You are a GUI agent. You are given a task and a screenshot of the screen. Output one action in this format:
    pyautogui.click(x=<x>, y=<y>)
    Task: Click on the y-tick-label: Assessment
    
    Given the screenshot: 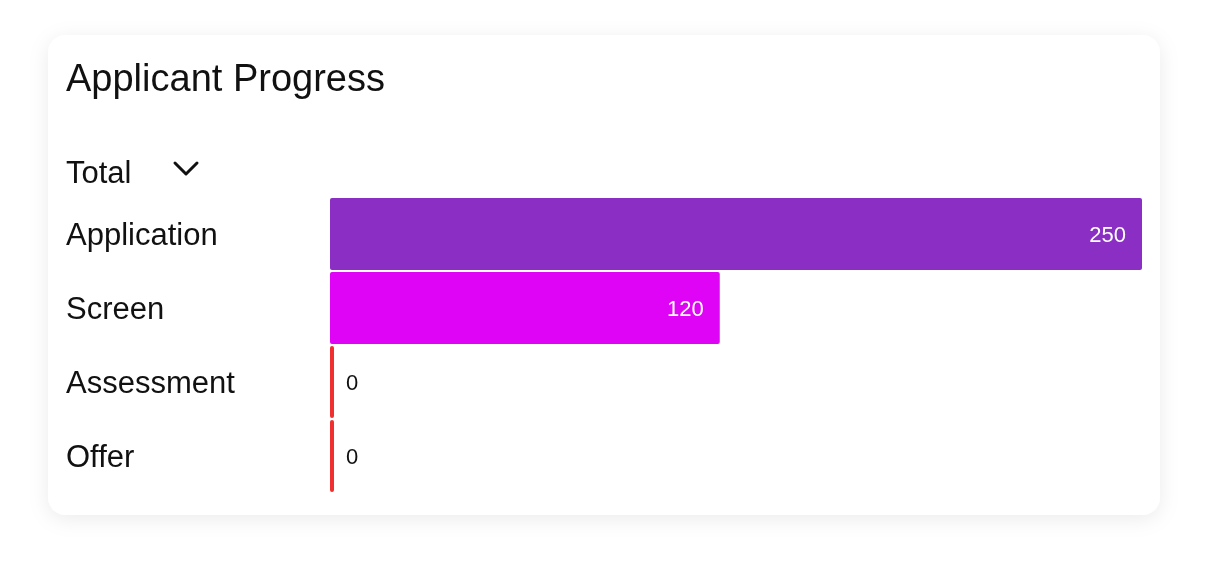 What is the action you would take?
    pyautogui.click(x=151, y=382)
    